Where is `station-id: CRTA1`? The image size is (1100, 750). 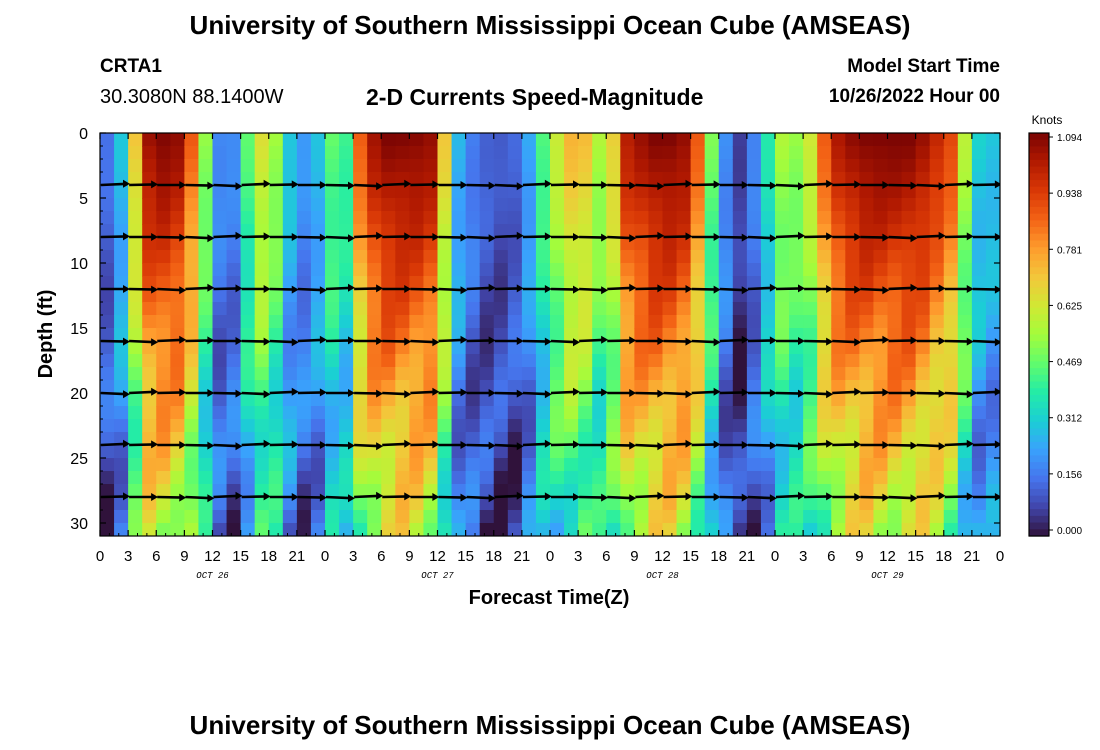
station-id: CRTA1 is located at coordinates (131, 66).